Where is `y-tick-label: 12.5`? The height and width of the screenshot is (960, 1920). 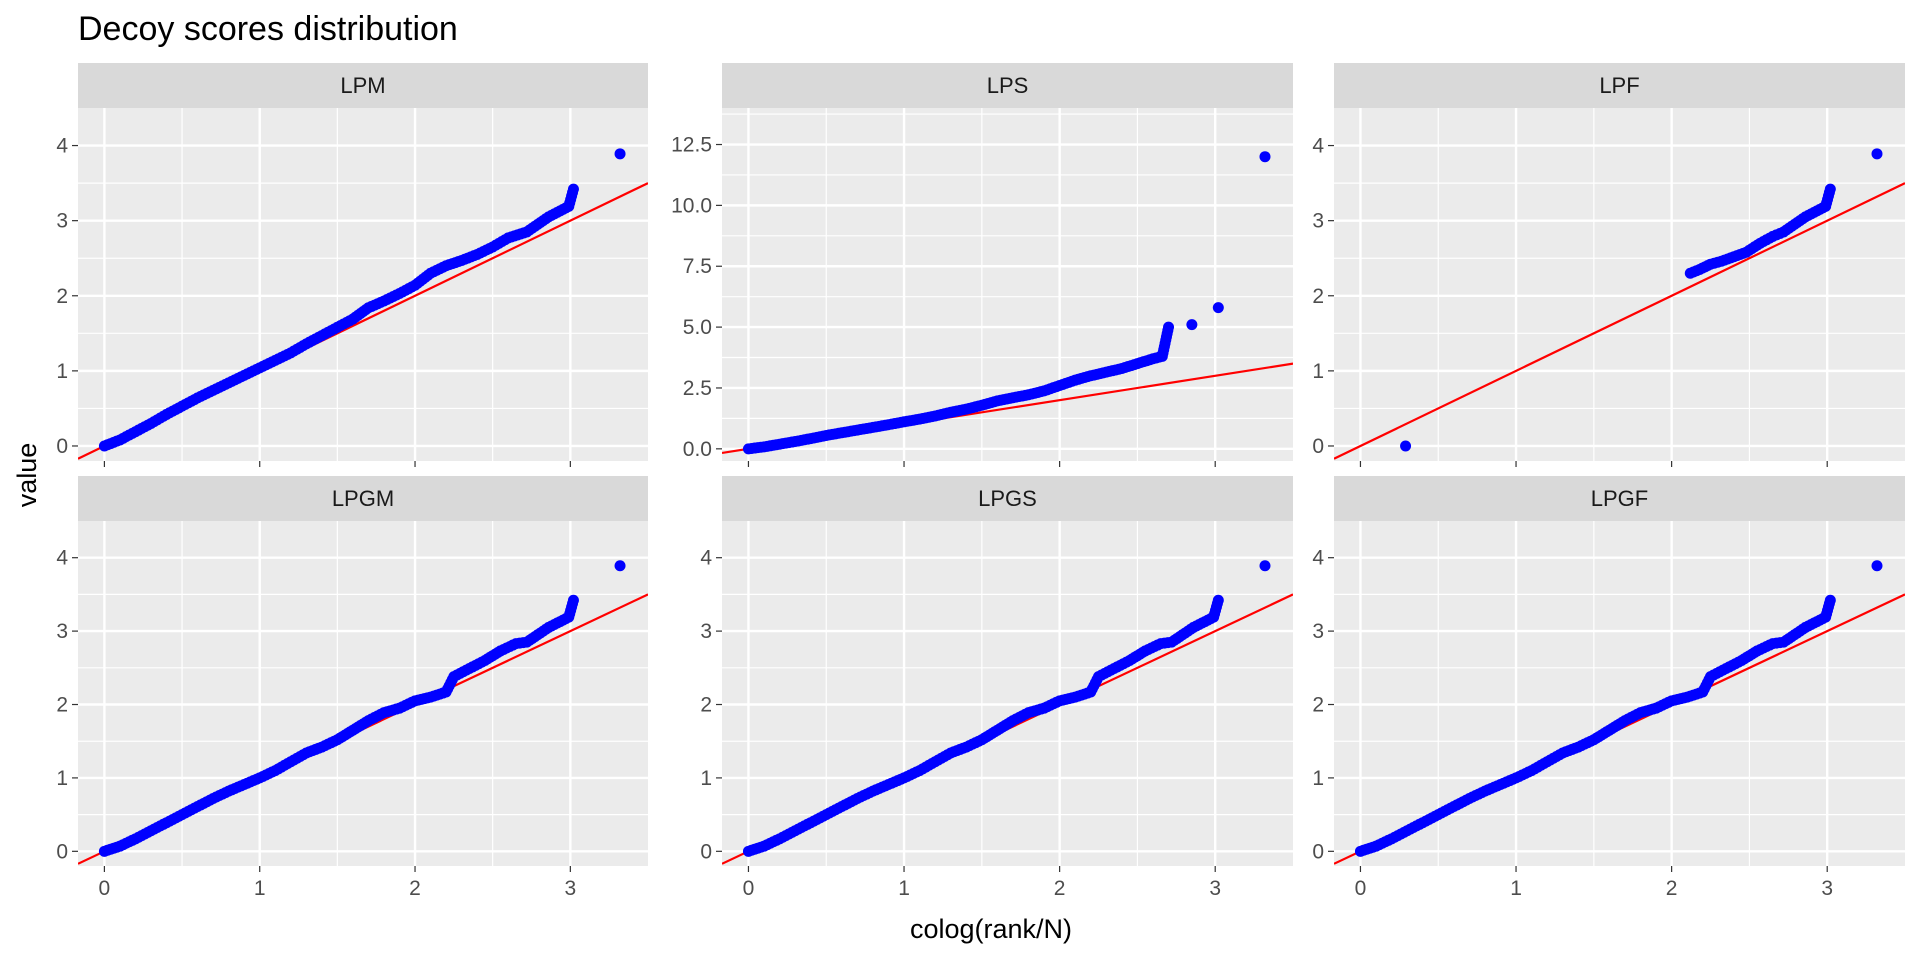
y-tick-label: 12.5 is located at coordinates (691, 145).